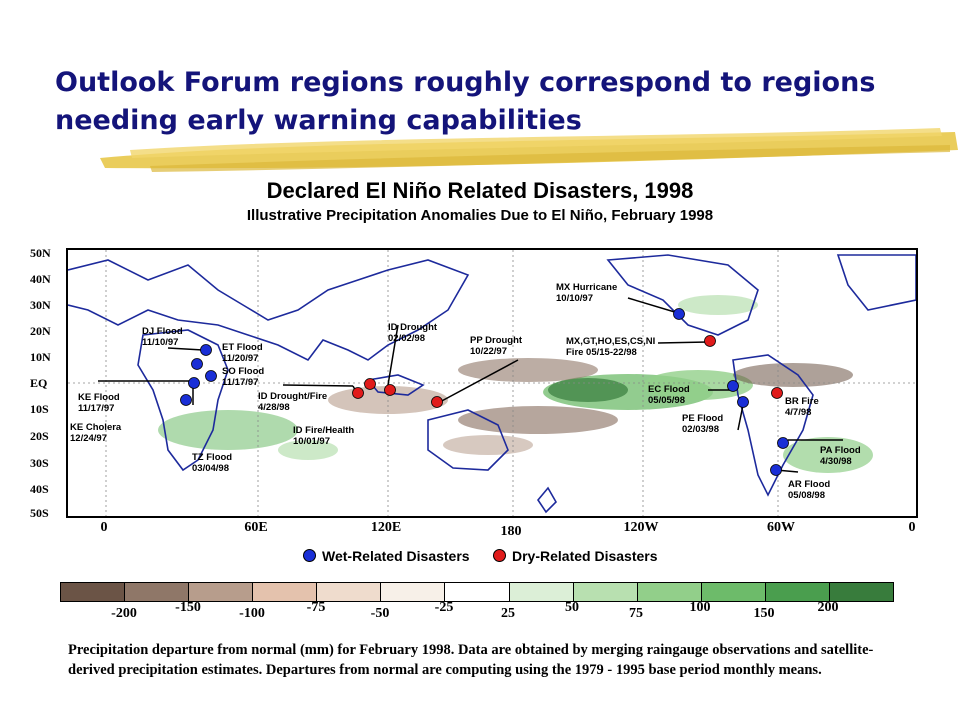 This screenshot has height=720, width=960. What do you see at coordinates (370, 384) in the screenshot?
I see `marker-id-fire-health` at bounding box center [370, 384].